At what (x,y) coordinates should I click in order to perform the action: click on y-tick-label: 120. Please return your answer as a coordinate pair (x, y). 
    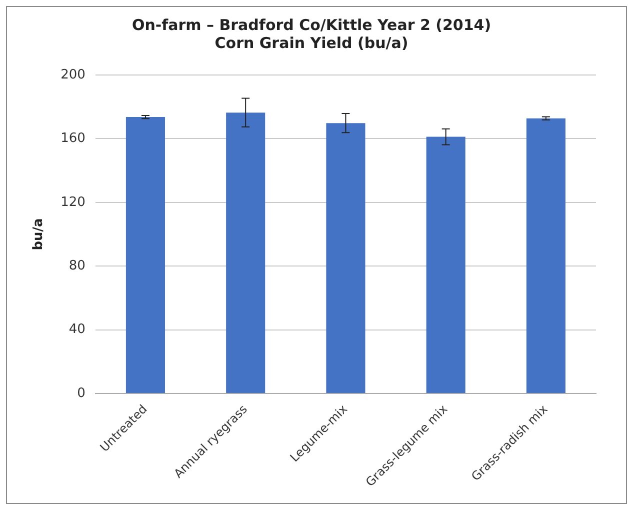
    Looking at the image, I should click on (73, 202).